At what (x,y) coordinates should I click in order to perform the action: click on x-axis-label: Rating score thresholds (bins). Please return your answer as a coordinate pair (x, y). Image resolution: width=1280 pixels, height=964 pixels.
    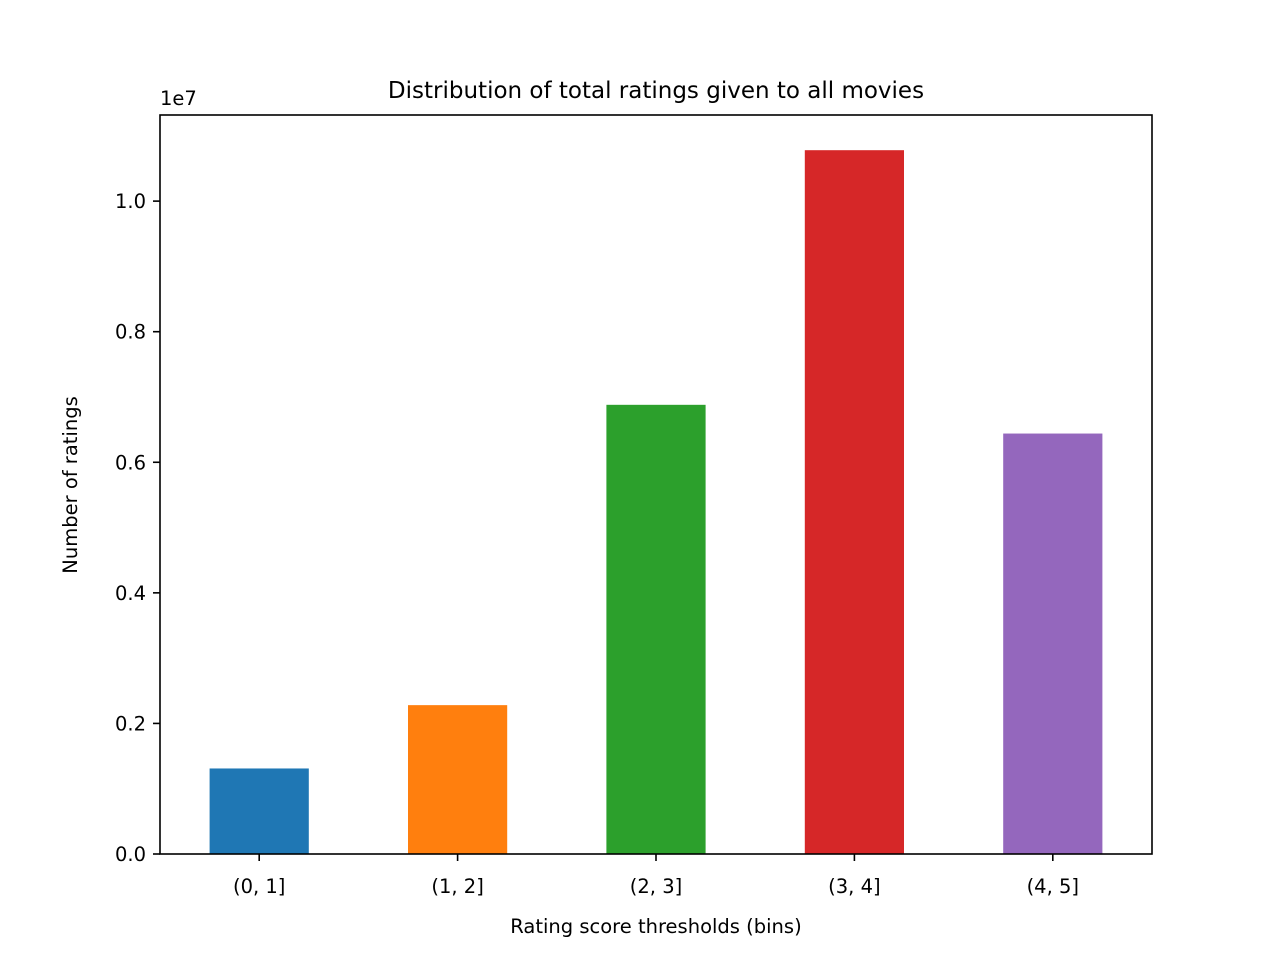
    Looking at the image, I should click on (655, 926).